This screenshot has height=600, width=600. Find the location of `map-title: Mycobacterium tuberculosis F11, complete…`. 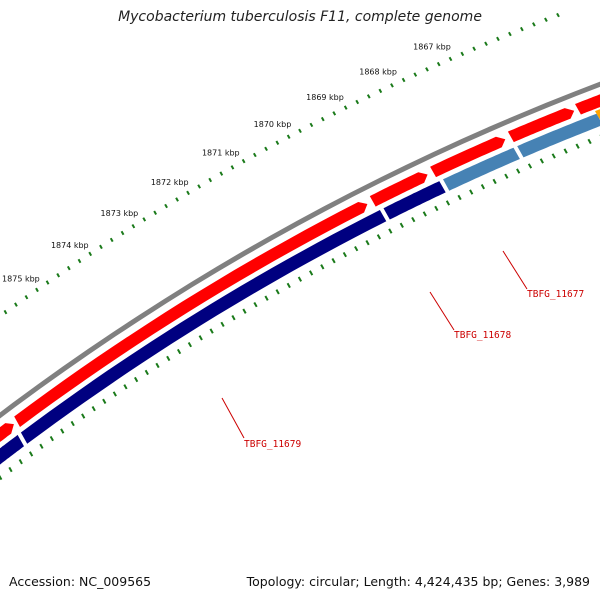

map-title: Mycobacterium tuberculosis F11, complete… is located at coordinates (300, 17).